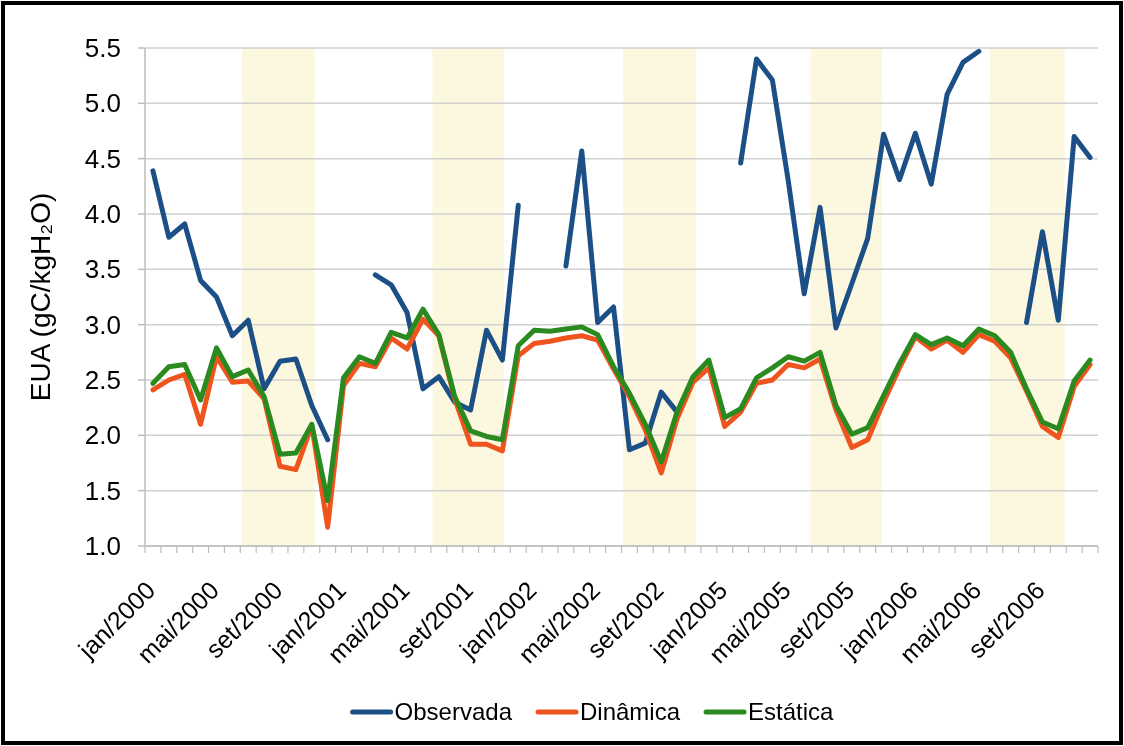 This screenshot has width=1124, height=746. I want to click on y-tick-label: 3.0, so click(102, 324).